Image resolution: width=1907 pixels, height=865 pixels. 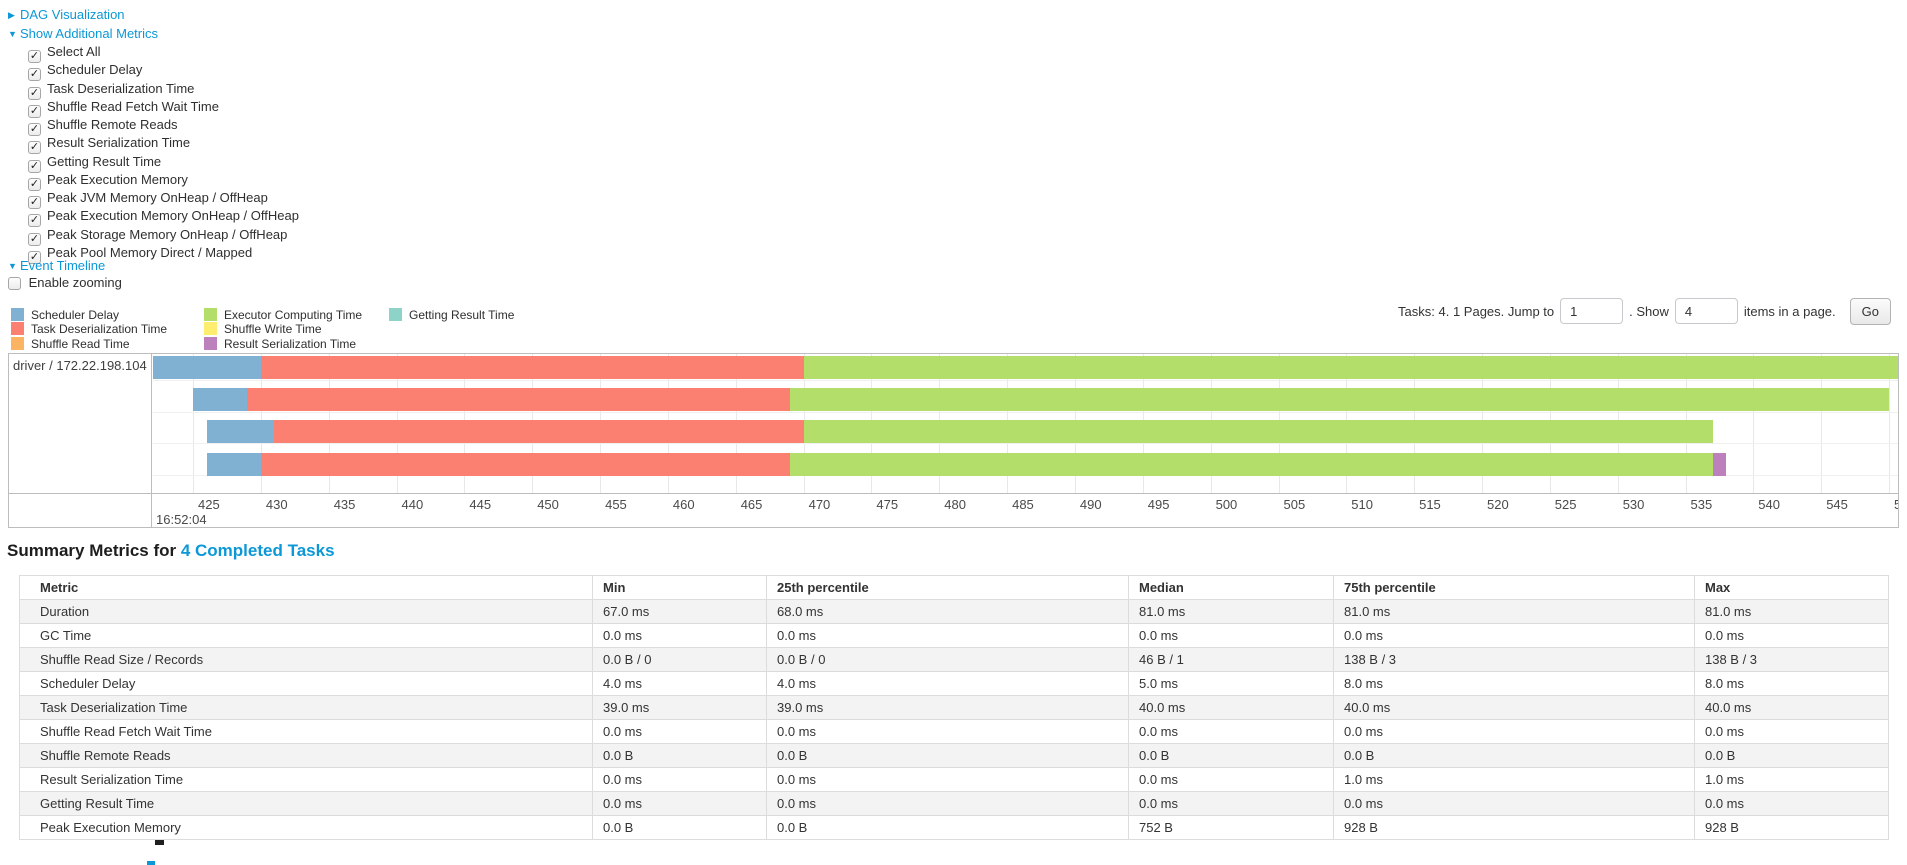 I want to click on table-cell: 8.0 ms, so click(x=1791, y=683).